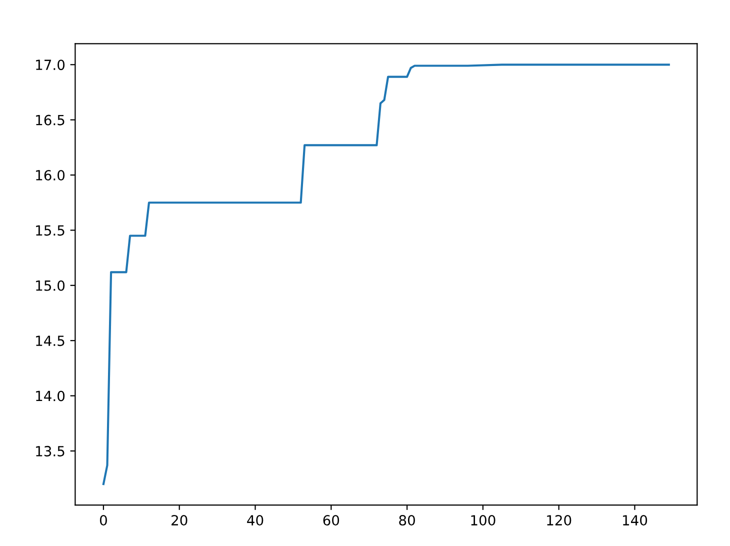 The width and height of the screenshot is (730, 546). Describe the element at coordinates (50, 396) in the screenshot. I see `y-tick-label: 14.0` at that location.